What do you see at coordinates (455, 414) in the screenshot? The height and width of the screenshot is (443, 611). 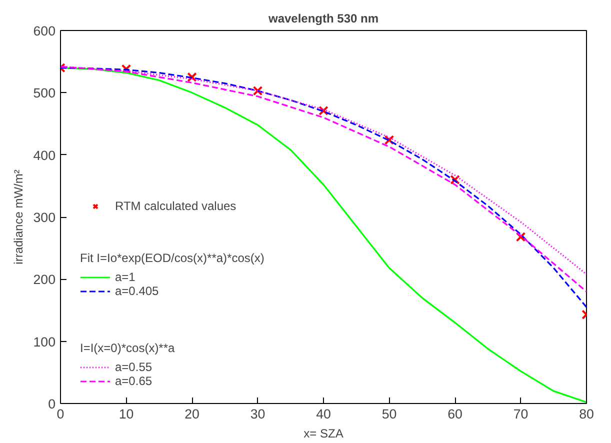 I see `x-tick-label: 60` at bounding box center [455, 414].